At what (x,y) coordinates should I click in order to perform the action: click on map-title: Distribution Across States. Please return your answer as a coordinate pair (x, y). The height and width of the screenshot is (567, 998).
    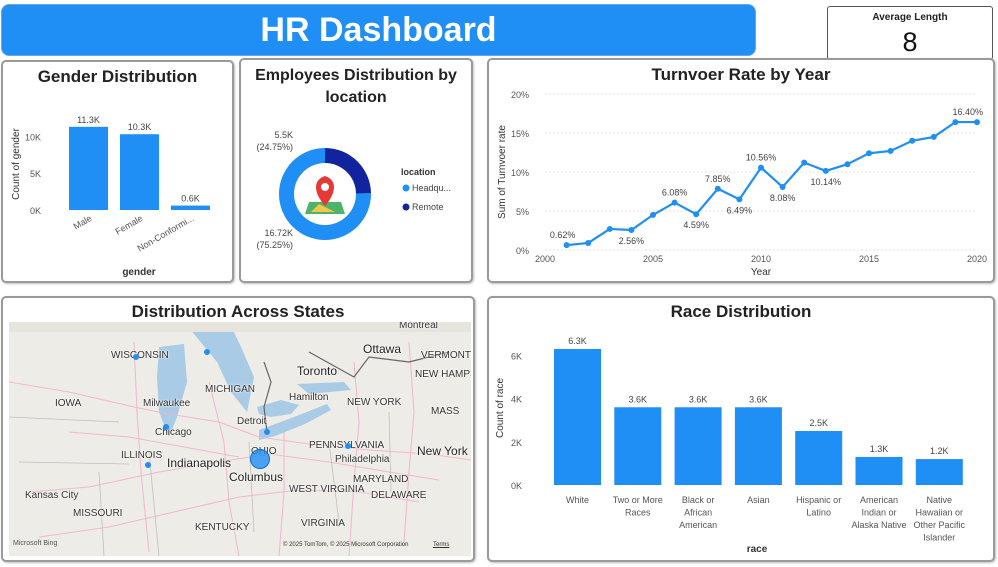
    Looking at the image, I should click on (238, 311).